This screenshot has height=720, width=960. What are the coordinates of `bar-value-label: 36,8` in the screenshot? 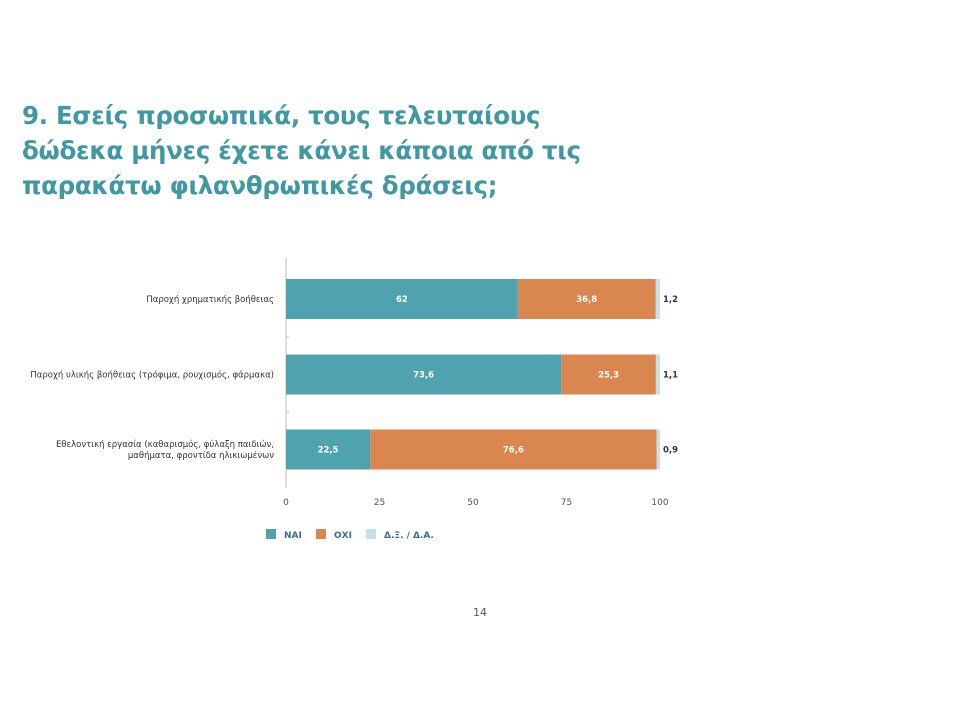 It's located at (586, 300).